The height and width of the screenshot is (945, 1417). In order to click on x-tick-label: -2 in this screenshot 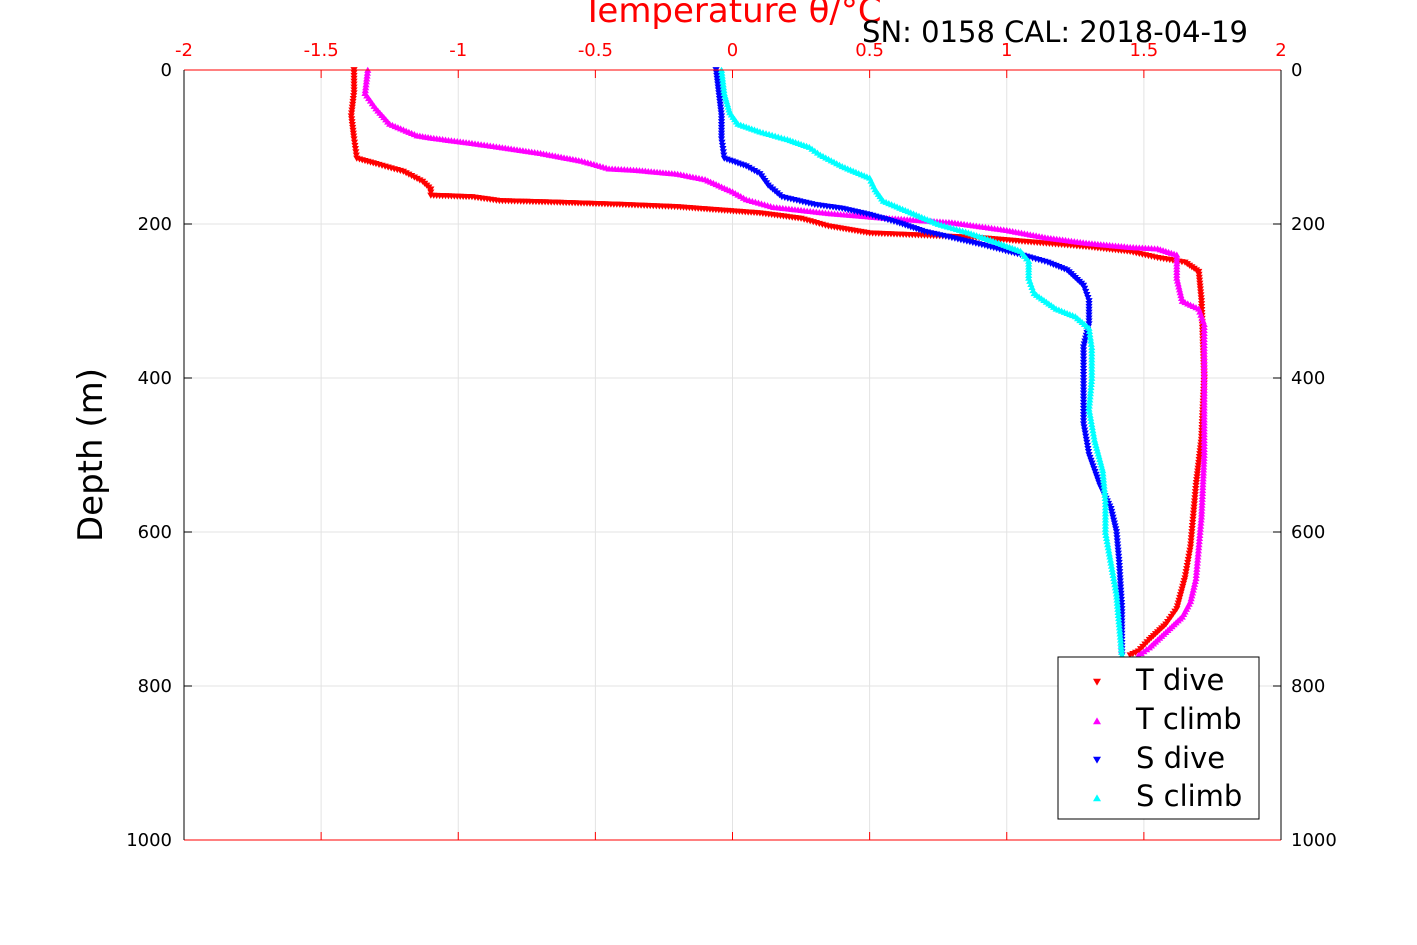, I will do `click(184, 50)`.